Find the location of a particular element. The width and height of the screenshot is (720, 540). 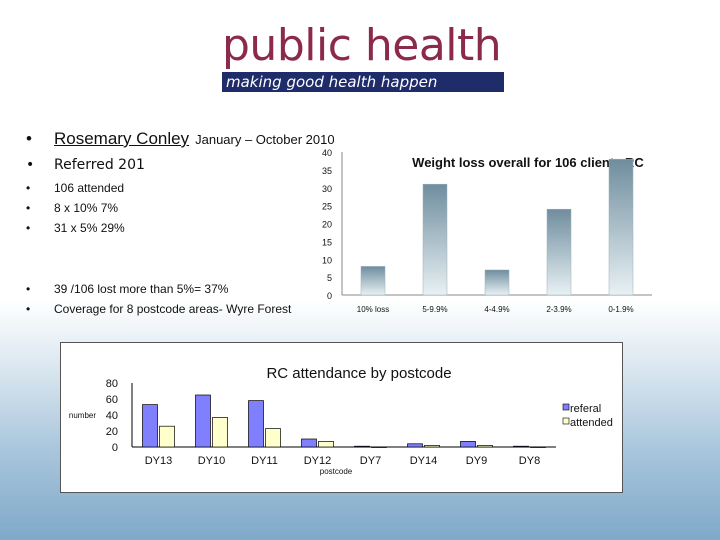

chart2-ytick-label: 0 is located at coordinates (115, 448).